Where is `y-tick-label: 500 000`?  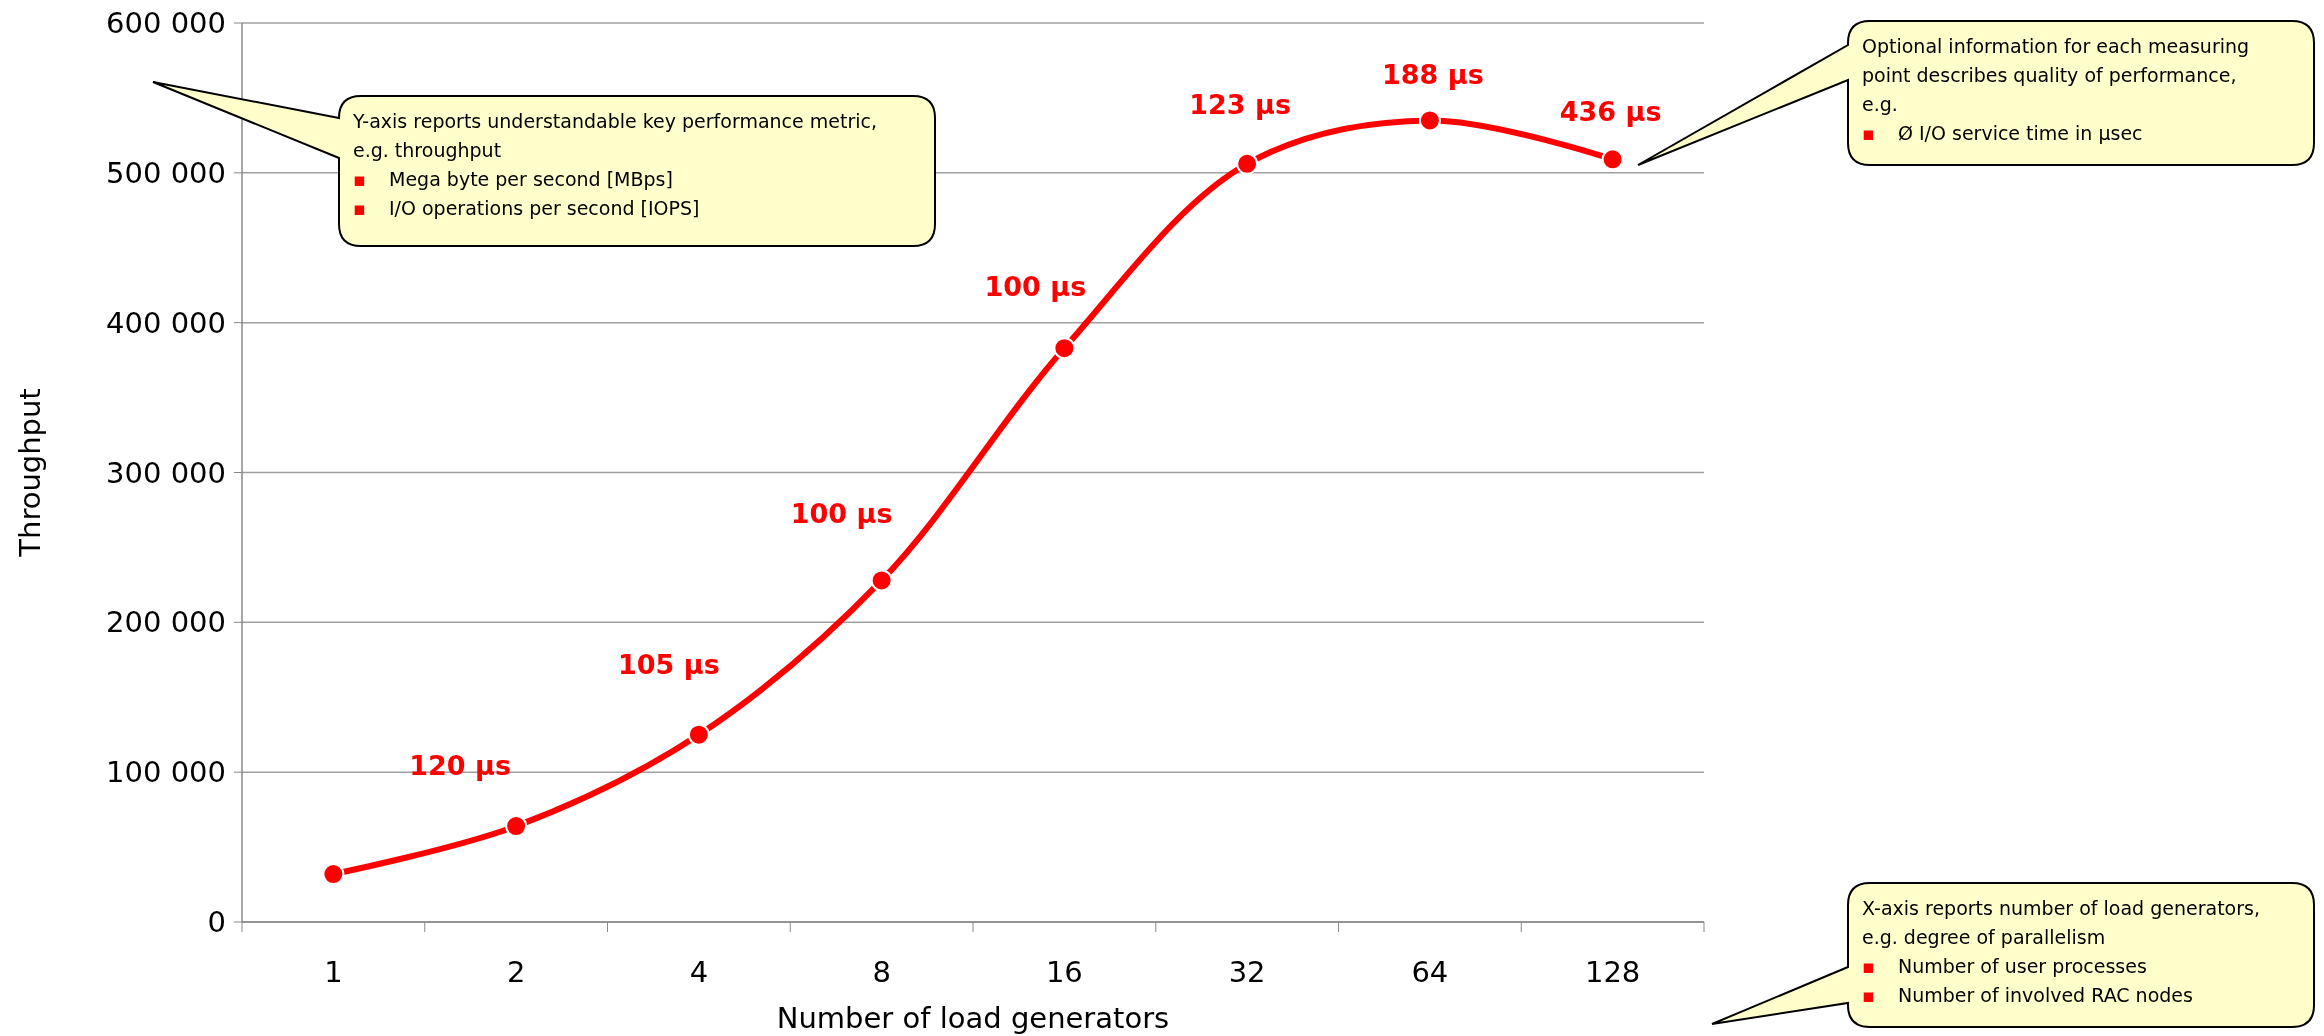 y-tick-label: 500 000 is located at coordinates (166, 172).